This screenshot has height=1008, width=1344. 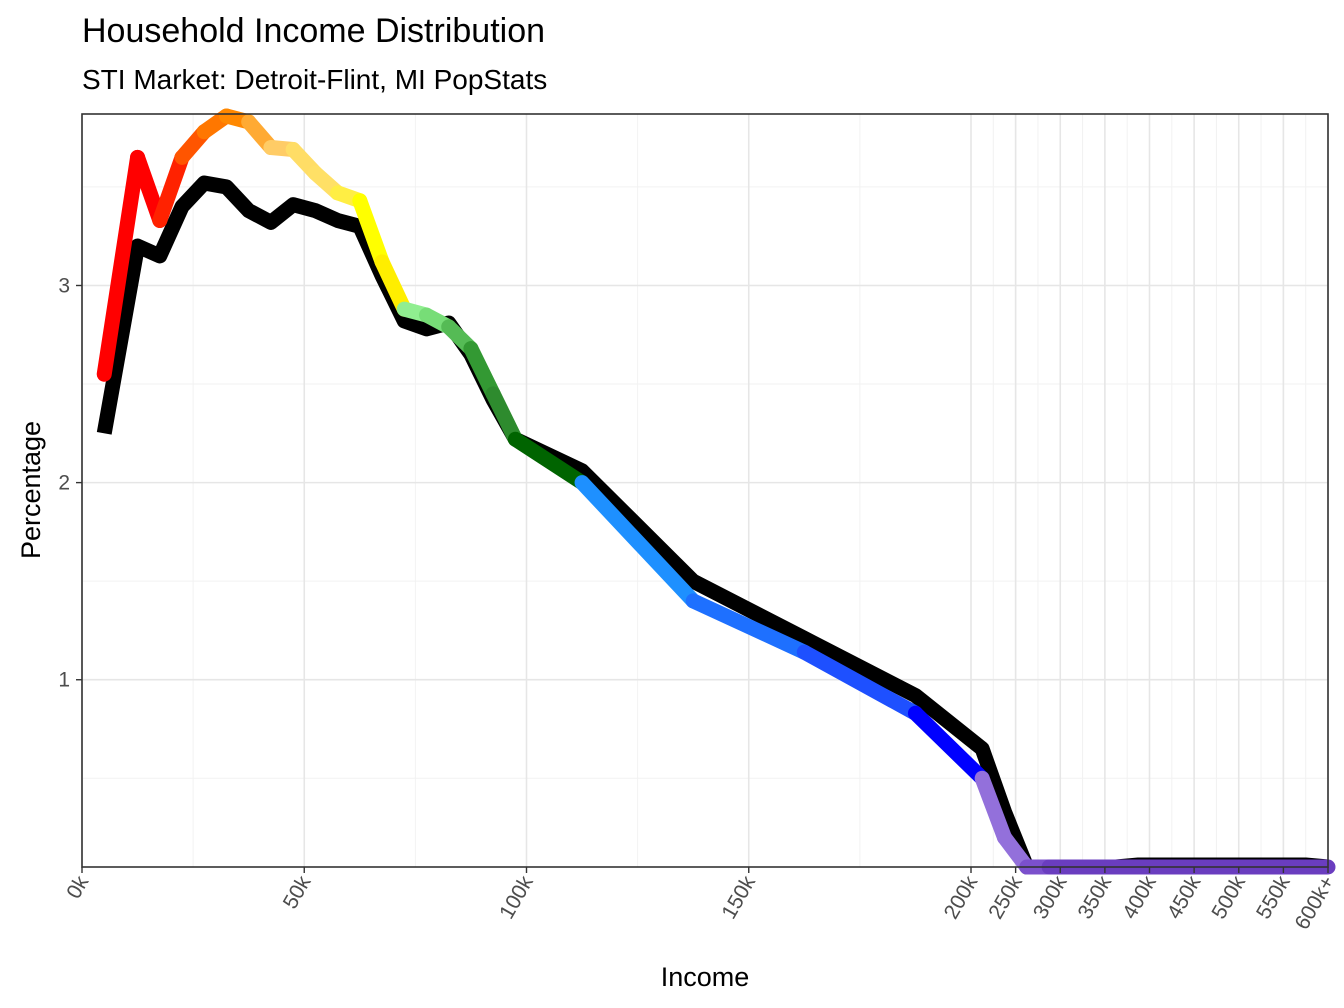 I want to click on x-tick-label: 300k, so click(x=1050, y=897).